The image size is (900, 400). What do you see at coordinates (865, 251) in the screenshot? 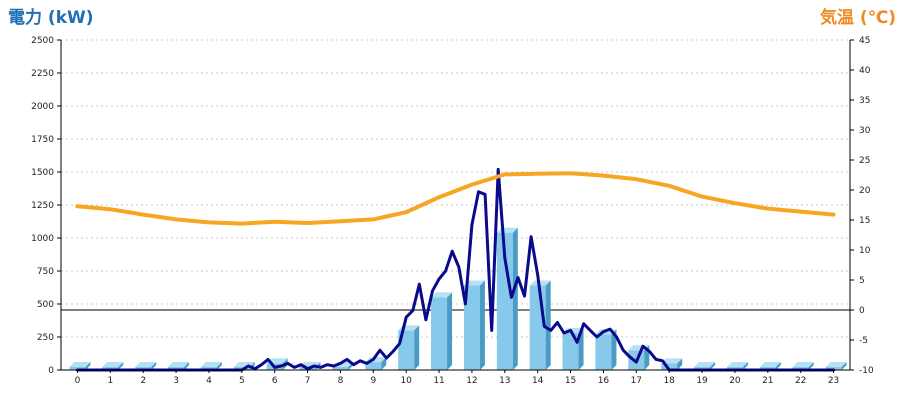
I see `right-tick-label: 10` at bounding box center [865, 251].